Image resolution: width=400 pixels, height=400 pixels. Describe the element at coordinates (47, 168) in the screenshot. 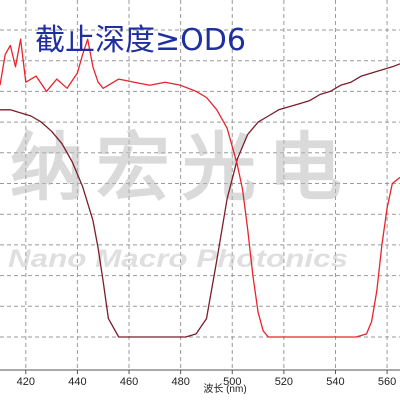

I see `watermark-char-1: 纳` at that location.